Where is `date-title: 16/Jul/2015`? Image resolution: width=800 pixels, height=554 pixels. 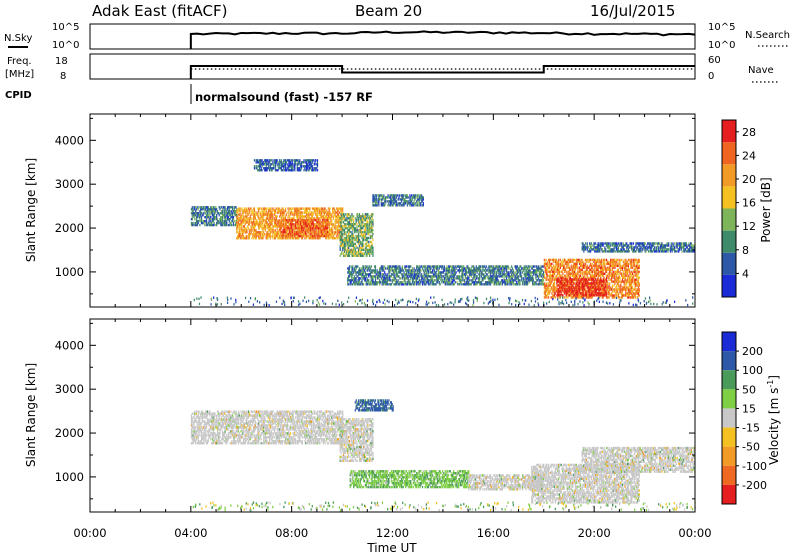 date-title: 16/Jul/2015 is located at coordinates (632, 11).